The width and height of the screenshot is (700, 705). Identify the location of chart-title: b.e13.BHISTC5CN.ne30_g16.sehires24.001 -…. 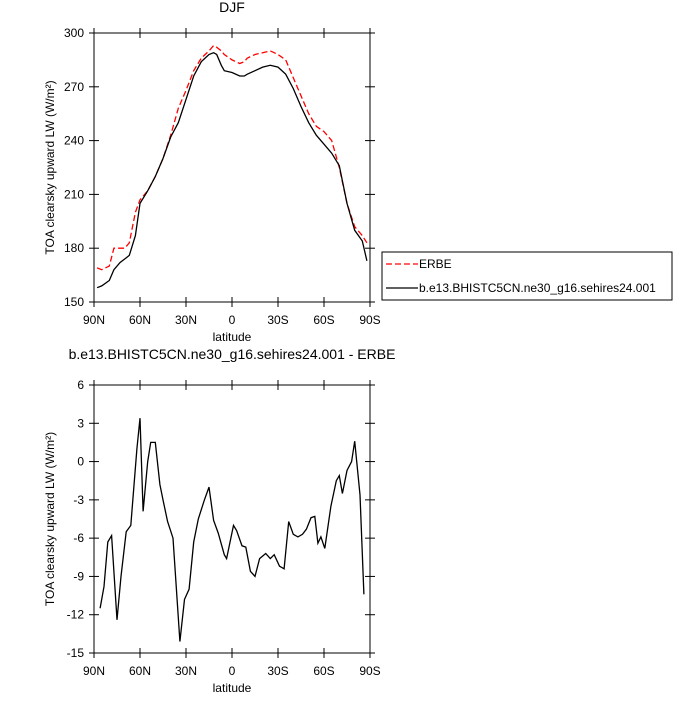
(232, 354).